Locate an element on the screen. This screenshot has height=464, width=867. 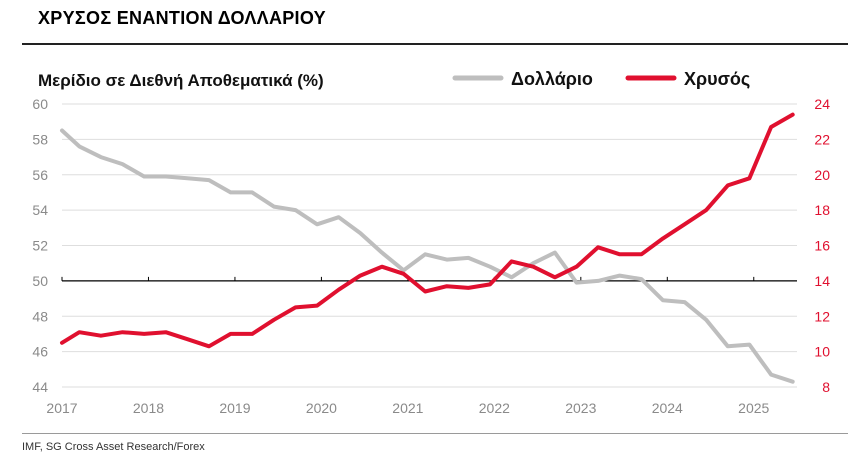
right-axis: 8 10 12 14 16 18 20 22 24 is located at coordinates (822, 245).